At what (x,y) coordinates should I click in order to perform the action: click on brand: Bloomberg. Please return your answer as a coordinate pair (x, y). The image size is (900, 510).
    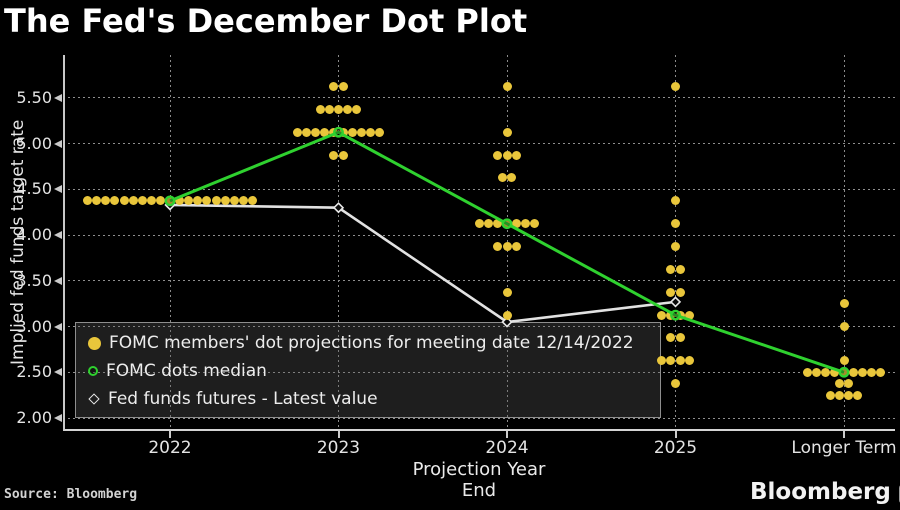
    Looking at the image, I should click on (825, 492).